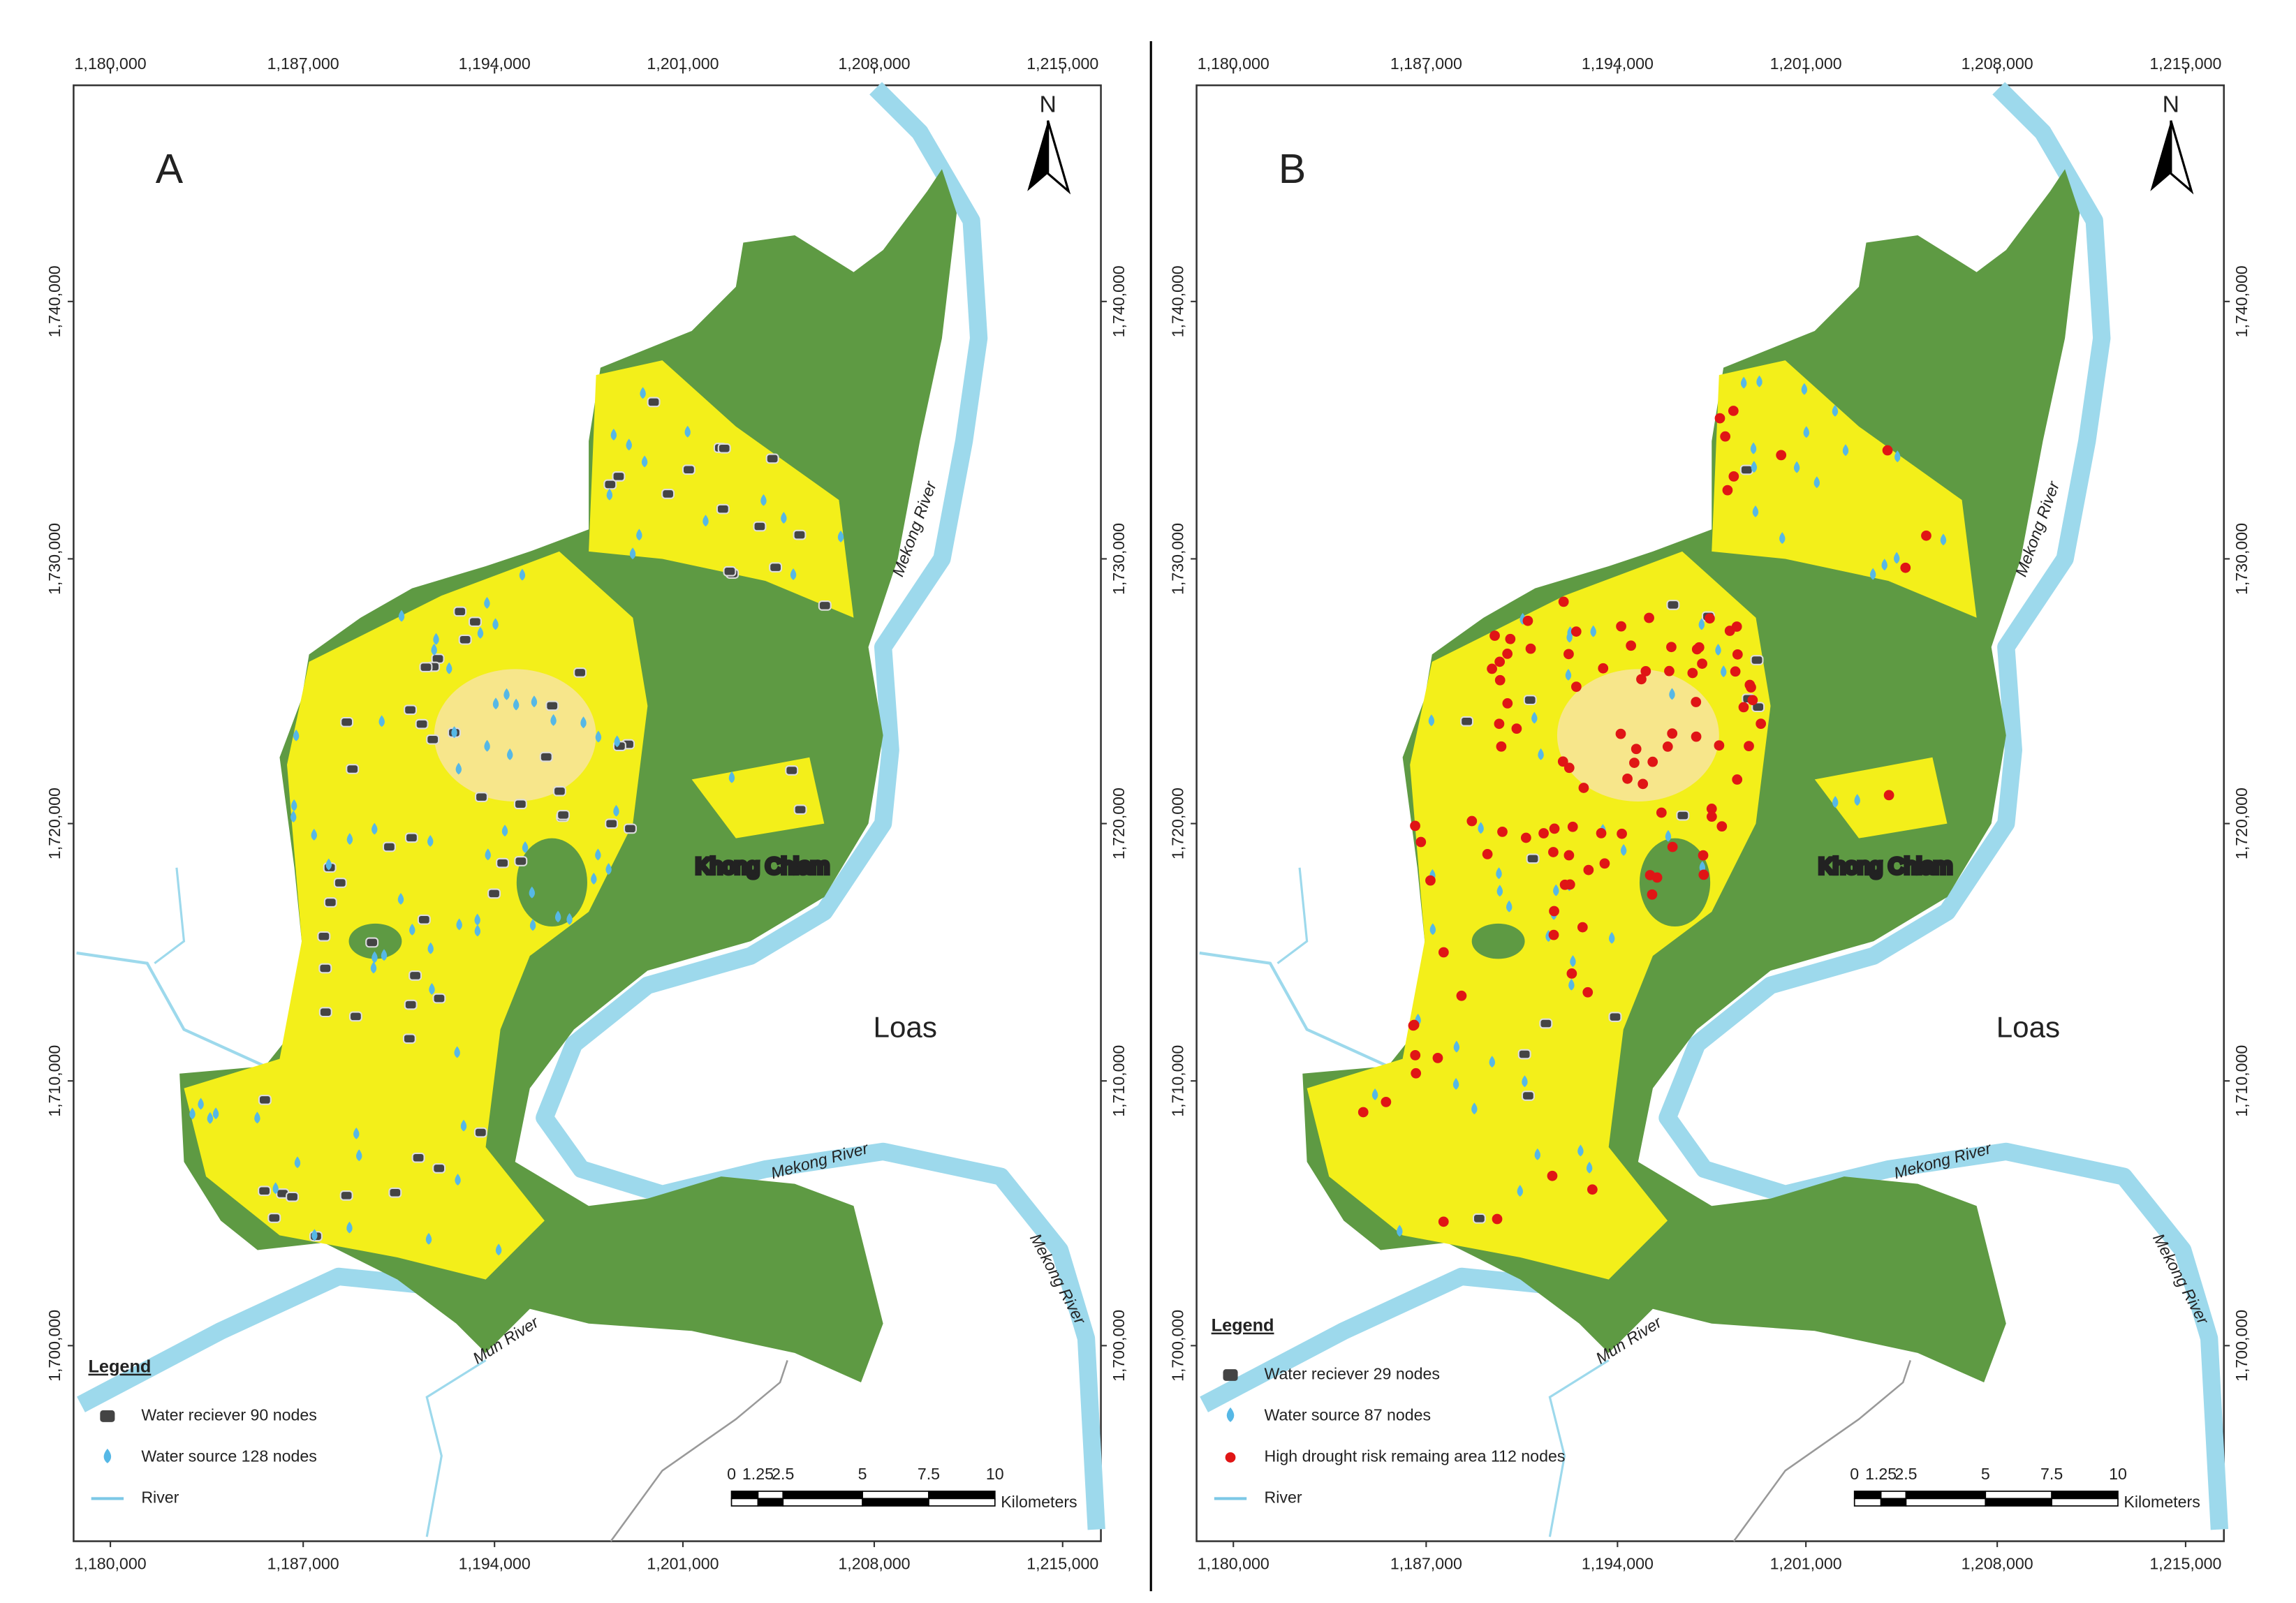 The width and height of the screenshot is (2296, 1603). Describe the element at coordinates (1349, 1415) in the screenshot. I see `legend-item: Water source 87 nodes` at that location.